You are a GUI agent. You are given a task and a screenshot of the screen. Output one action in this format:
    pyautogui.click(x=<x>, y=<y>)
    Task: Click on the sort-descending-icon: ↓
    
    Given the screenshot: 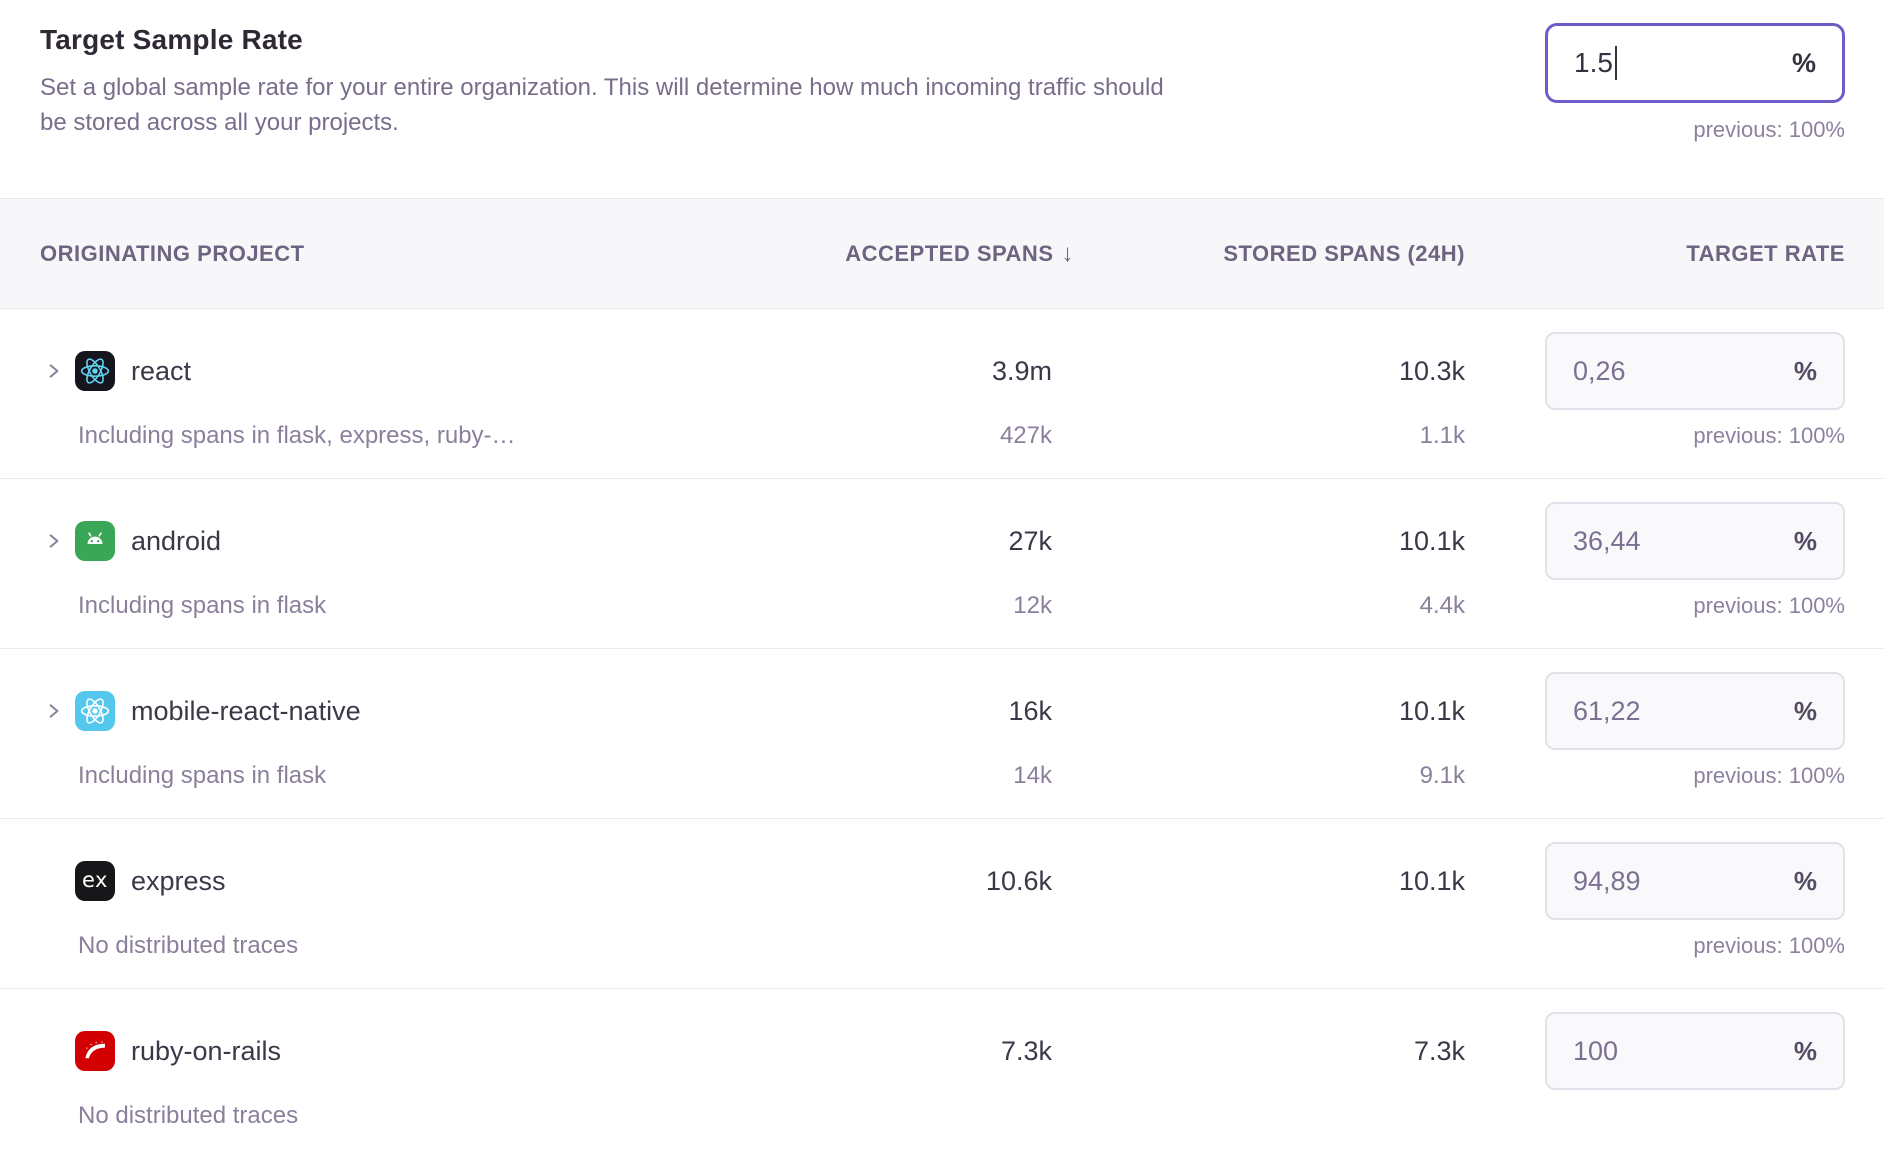 What is the action you would take?
    pyautogui.click(x=1067, y=253)
    